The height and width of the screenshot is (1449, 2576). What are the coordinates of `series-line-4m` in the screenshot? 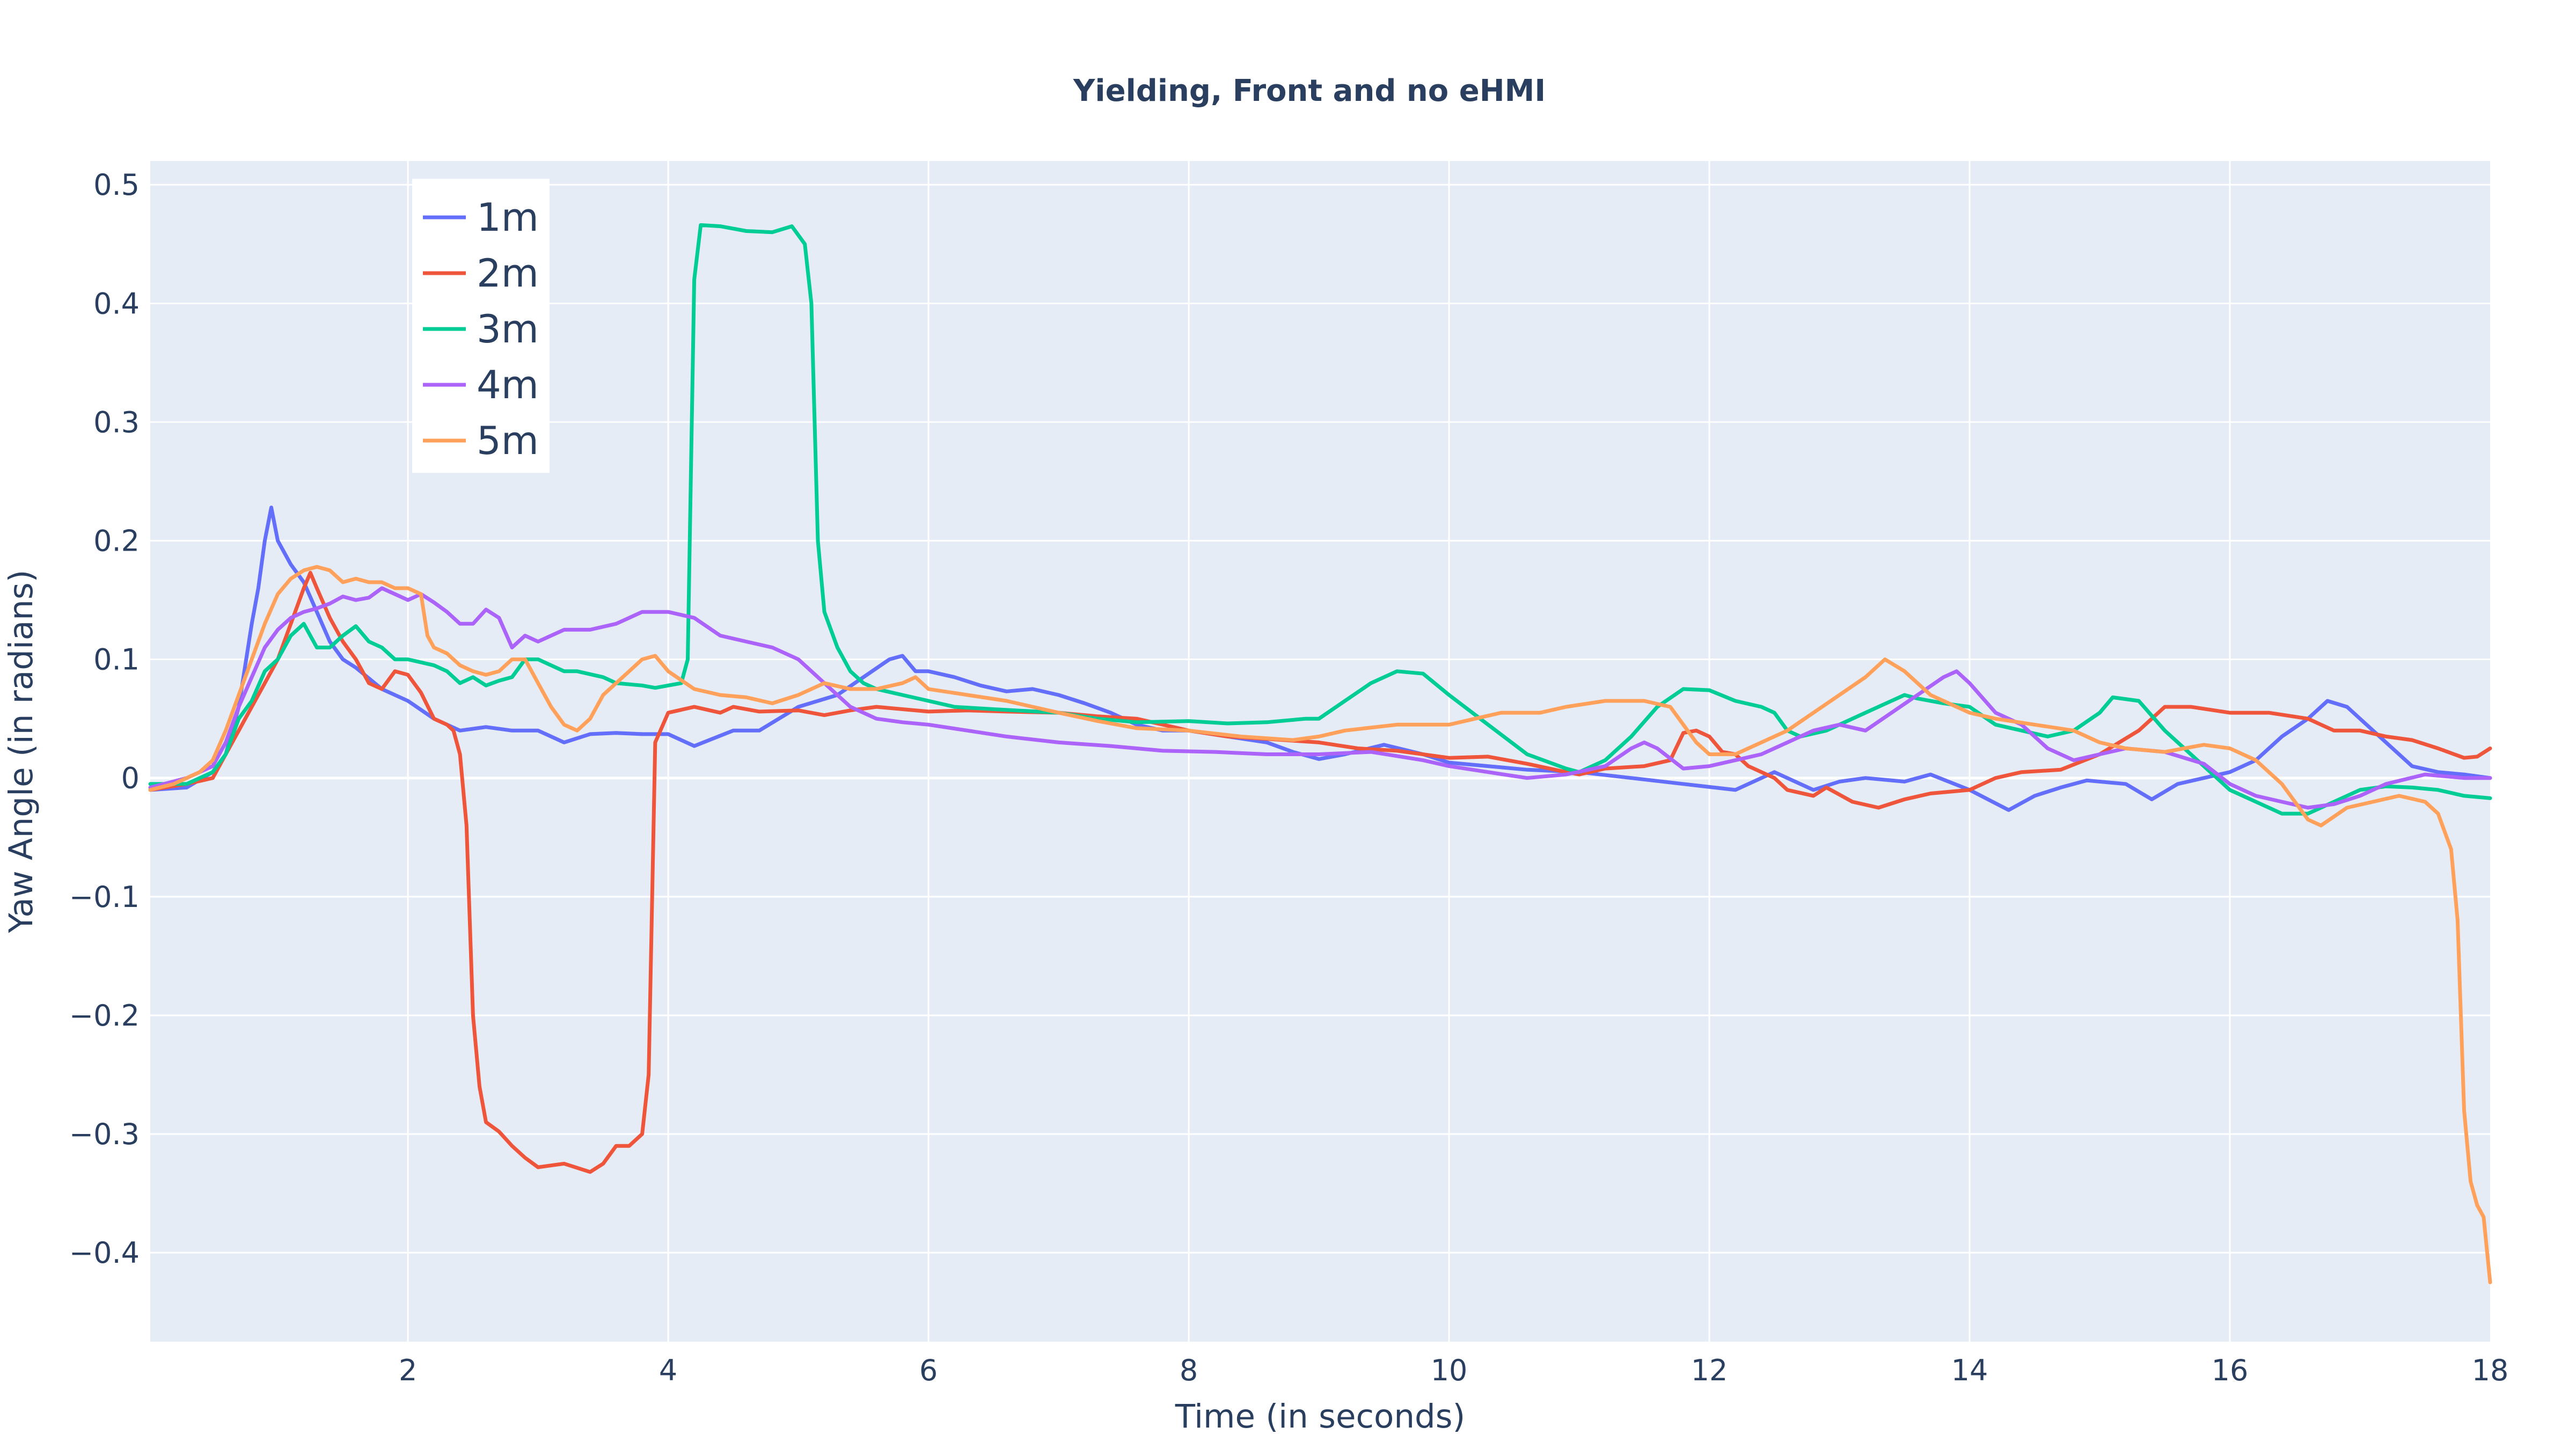 It's located at (1320, 698).